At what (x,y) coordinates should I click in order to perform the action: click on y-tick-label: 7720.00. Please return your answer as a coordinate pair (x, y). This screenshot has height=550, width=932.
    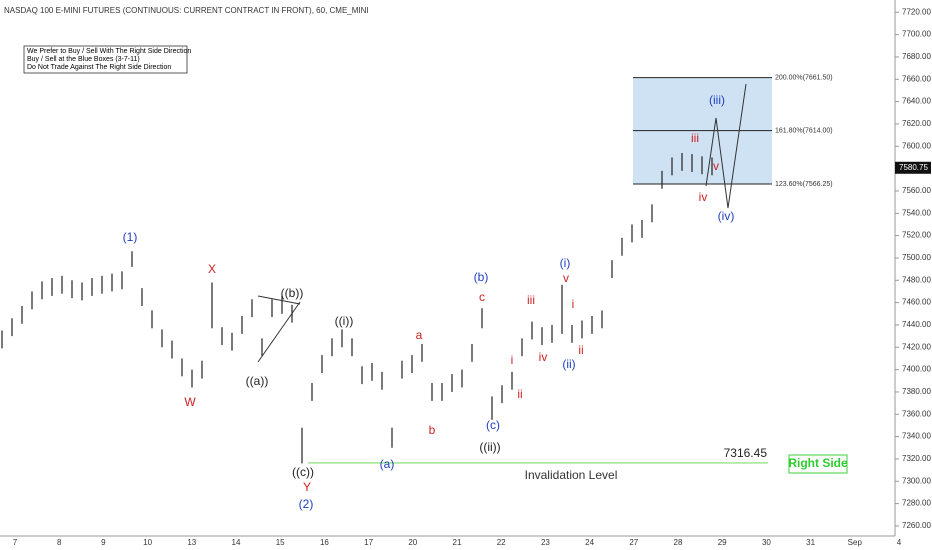
    Looking at the image, I should click on (916, 11).